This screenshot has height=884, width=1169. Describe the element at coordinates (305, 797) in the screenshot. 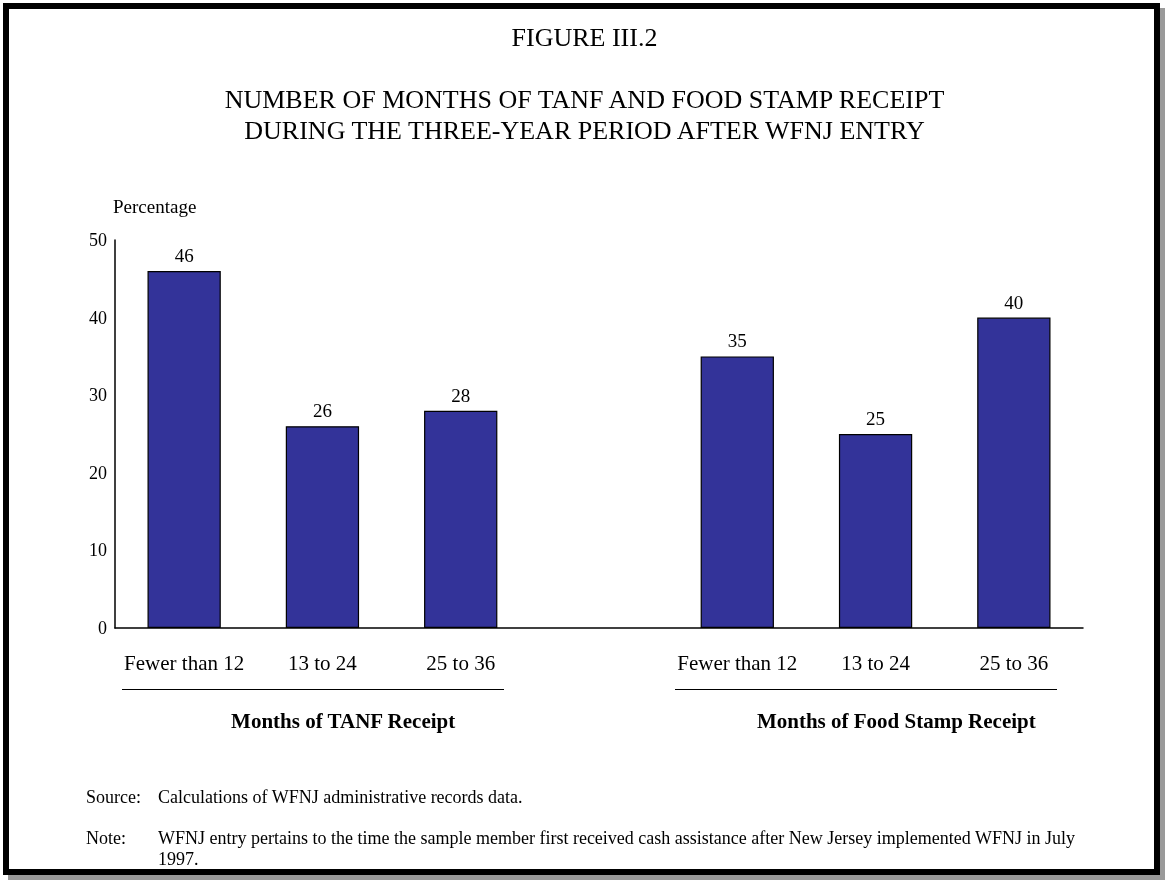

I see `source-note: Source: Calculations of WFNJ administrative records data.` at that location.